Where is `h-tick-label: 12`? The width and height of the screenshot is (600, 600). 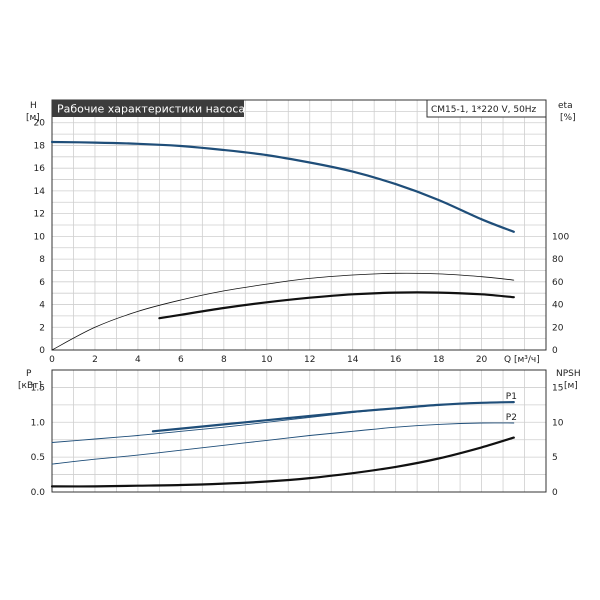 h-tick-label: 12 is located at coordinates (39, 215).